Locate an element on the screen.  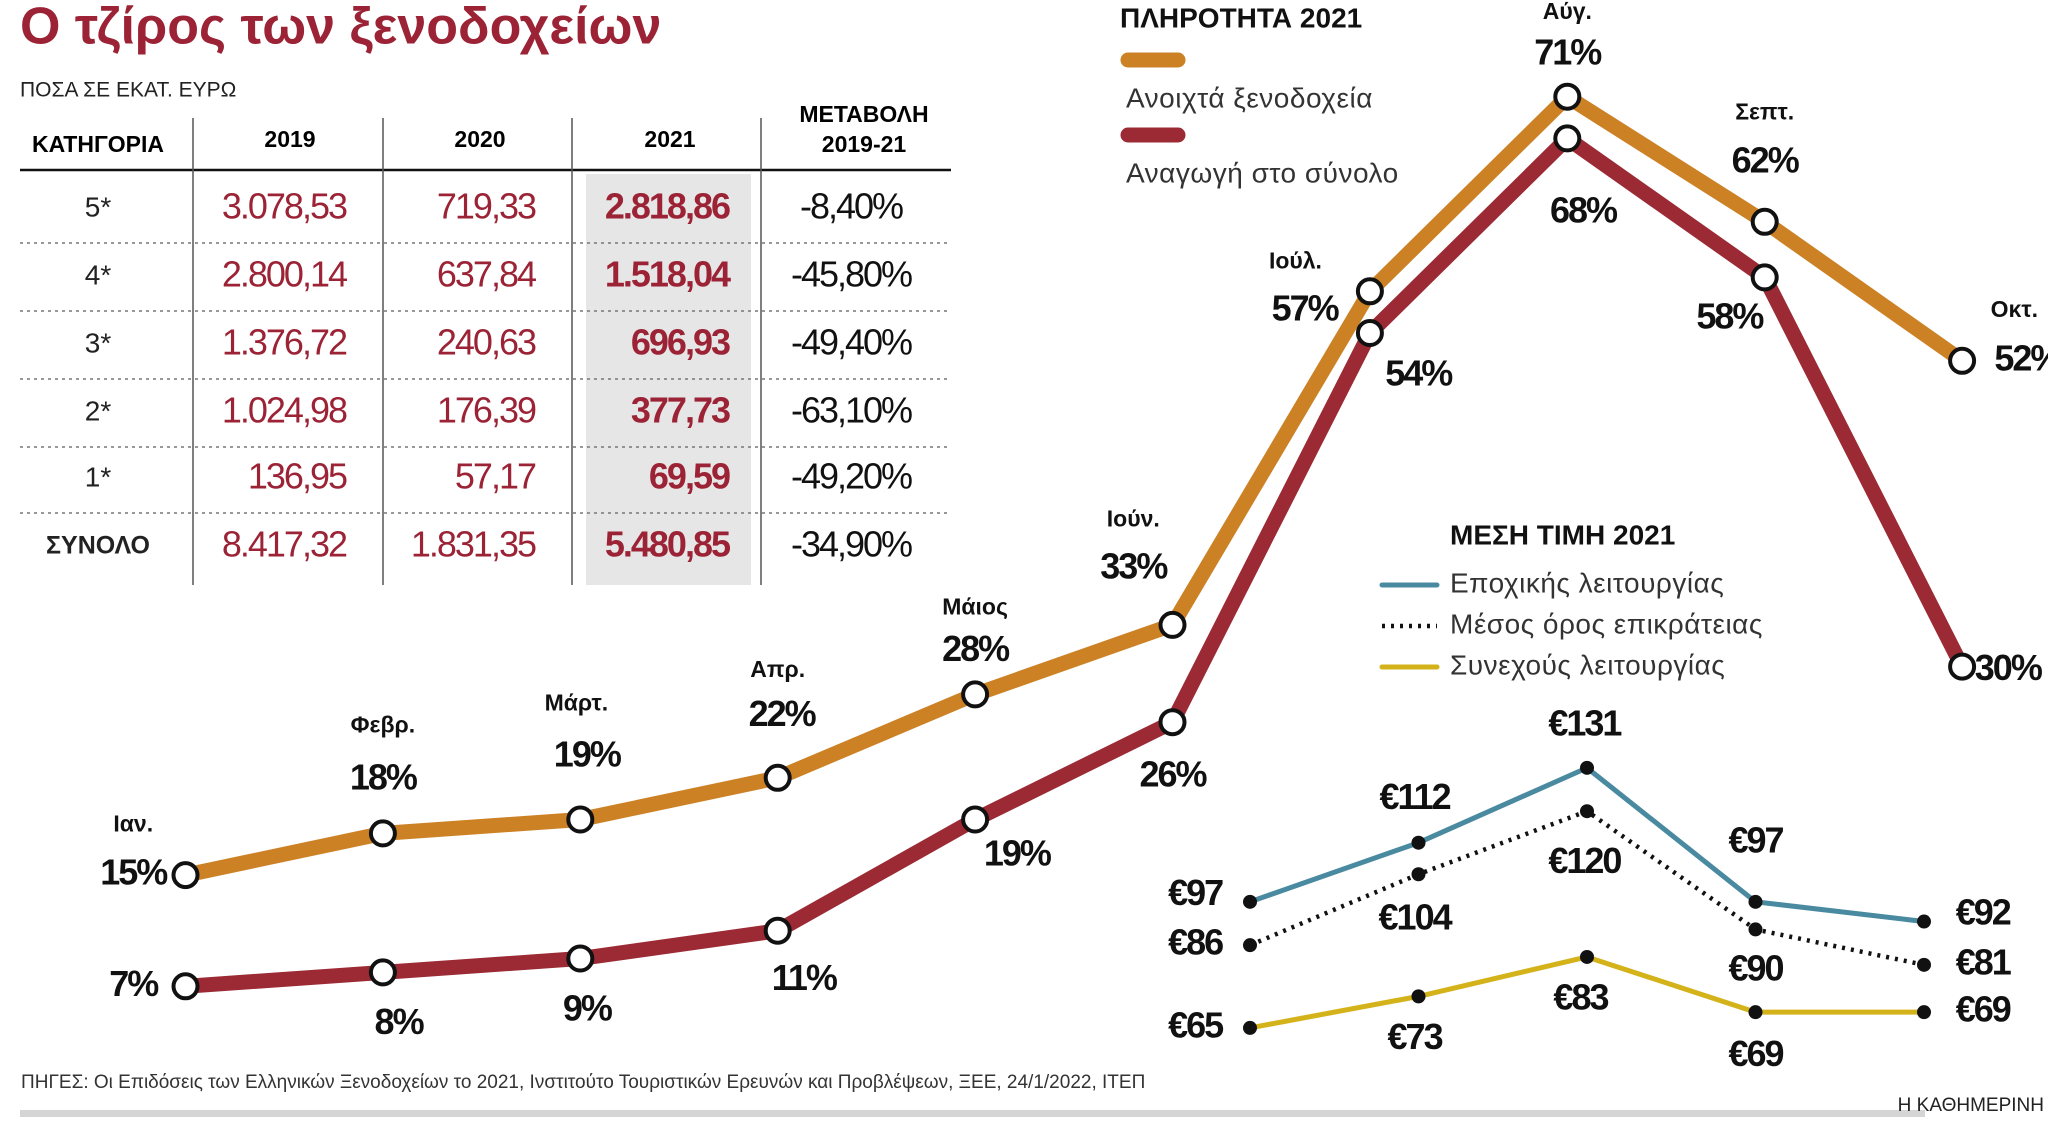
data-label: €86 is located at coordinates (1195, 942).